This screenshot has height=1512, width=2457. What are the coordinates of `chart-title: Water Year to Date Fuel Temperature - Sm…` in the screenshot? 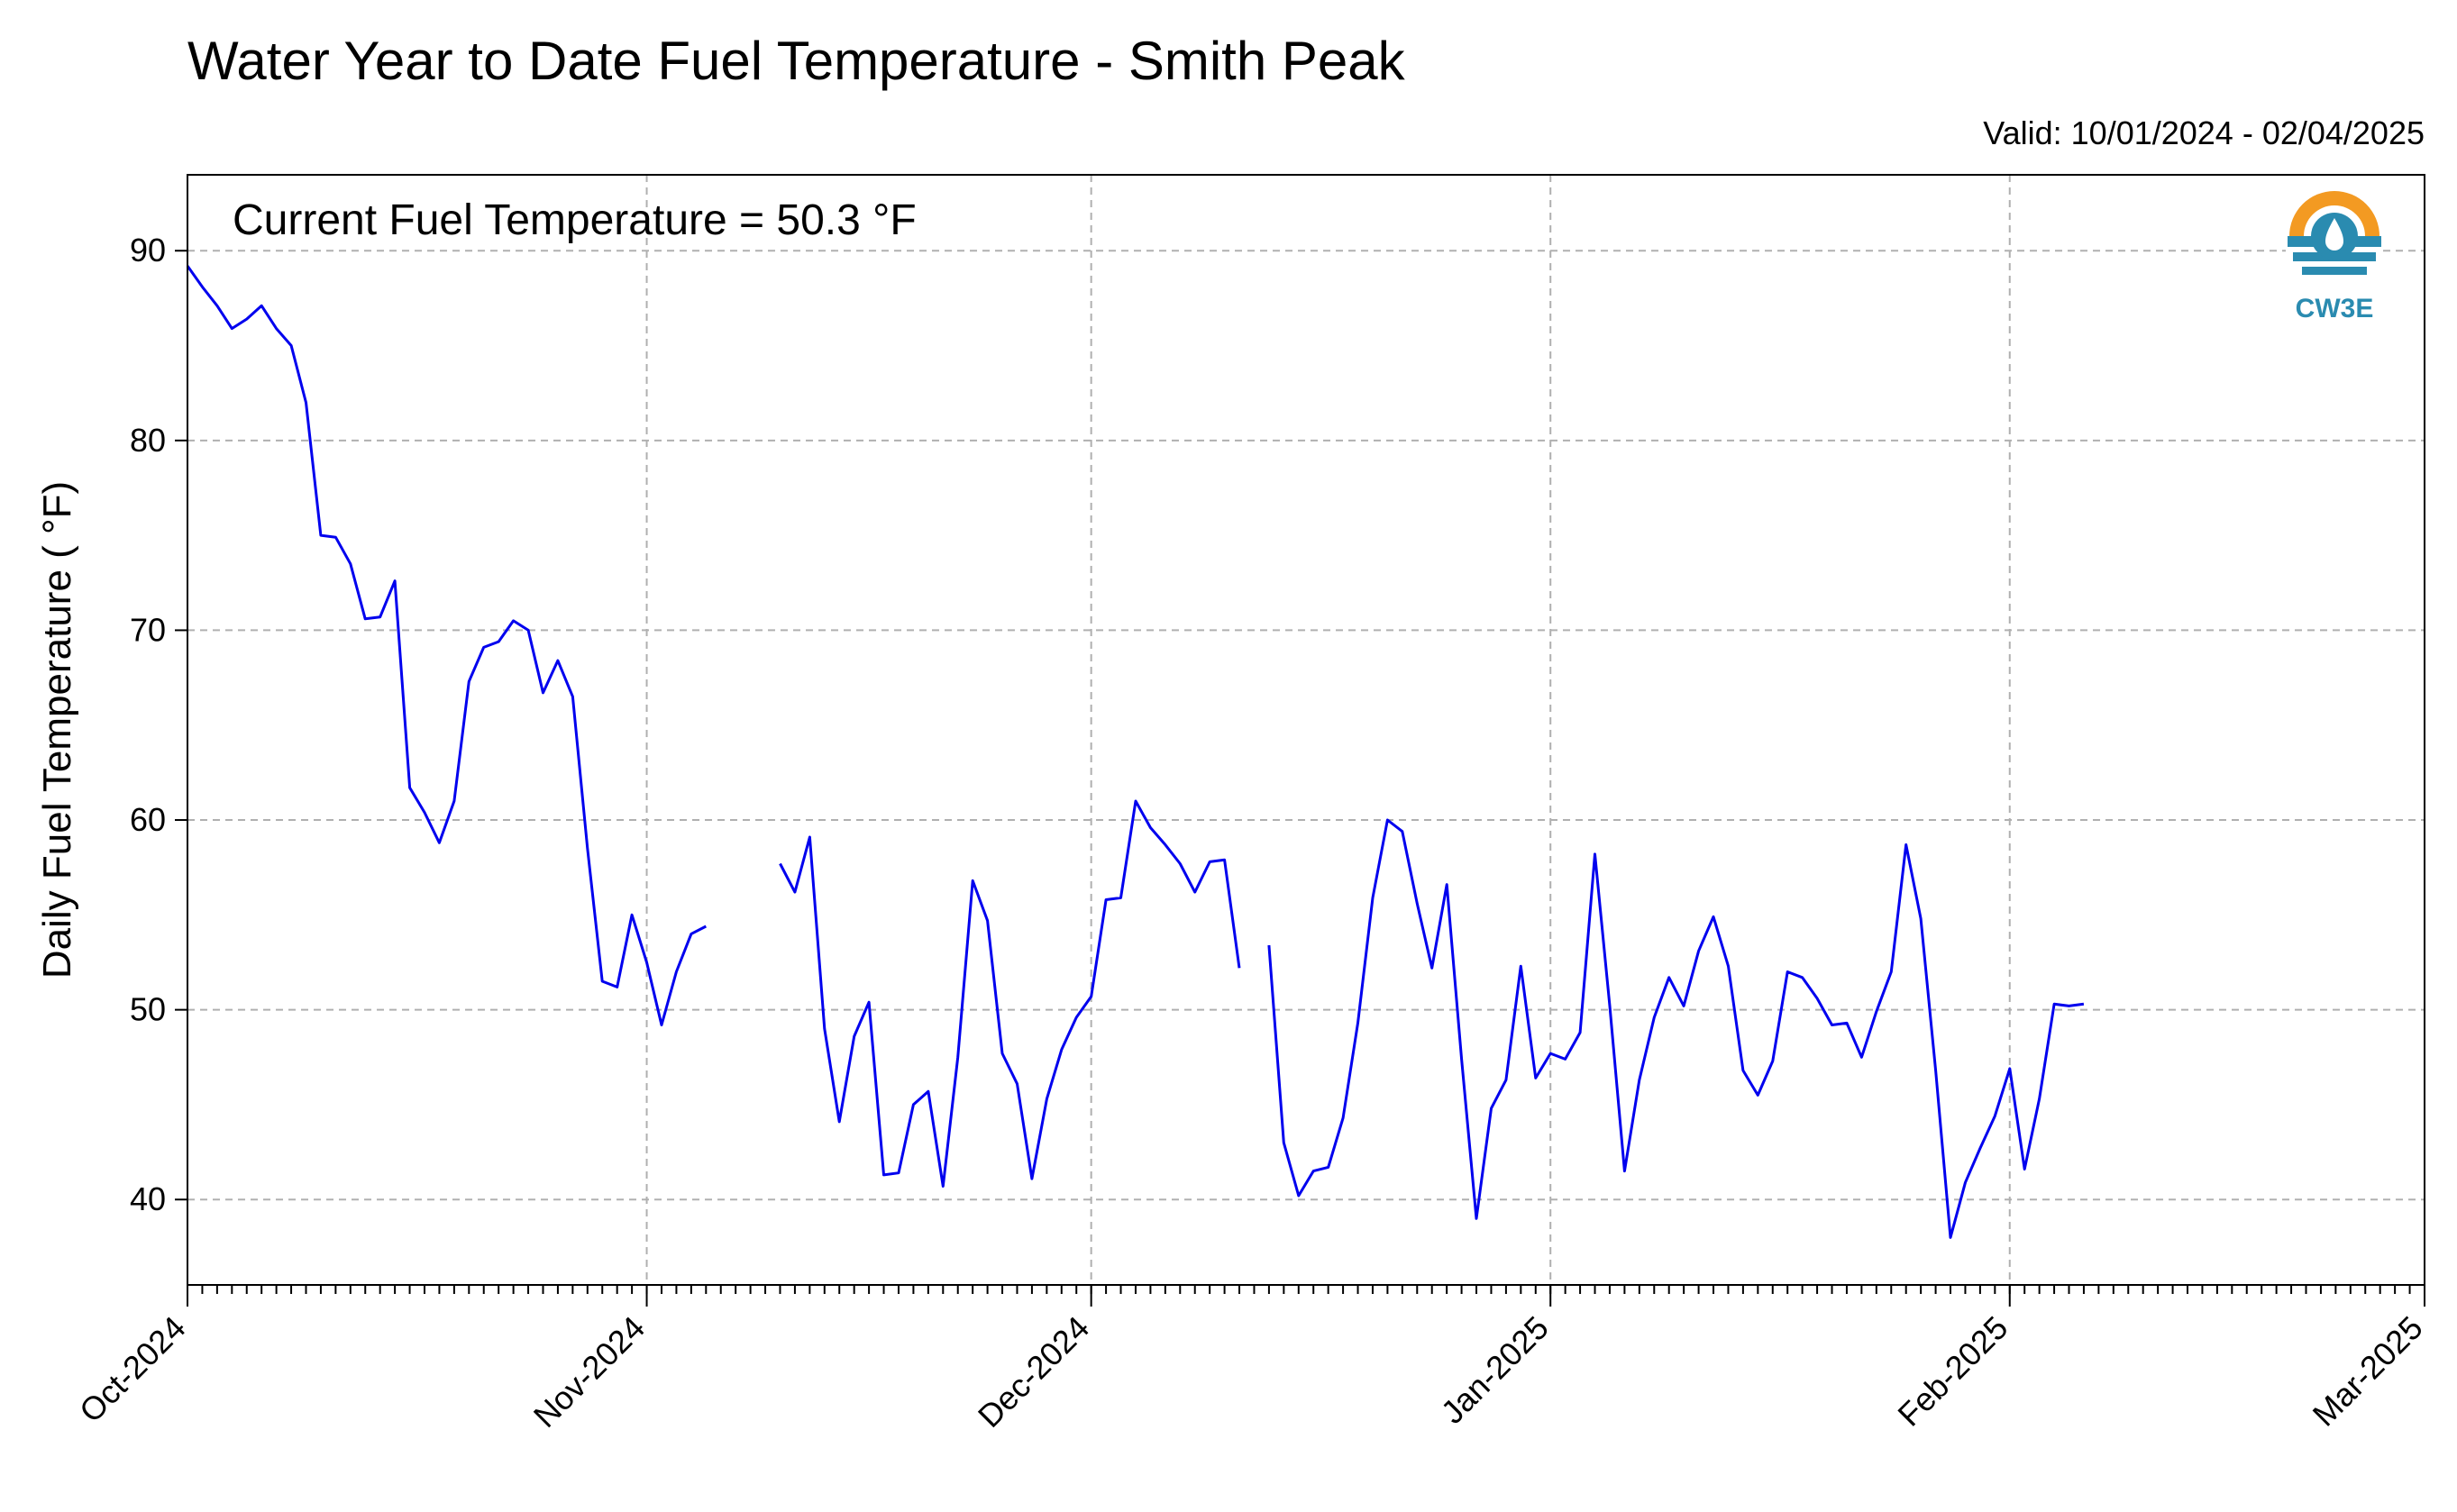 It's located at (796, 61).